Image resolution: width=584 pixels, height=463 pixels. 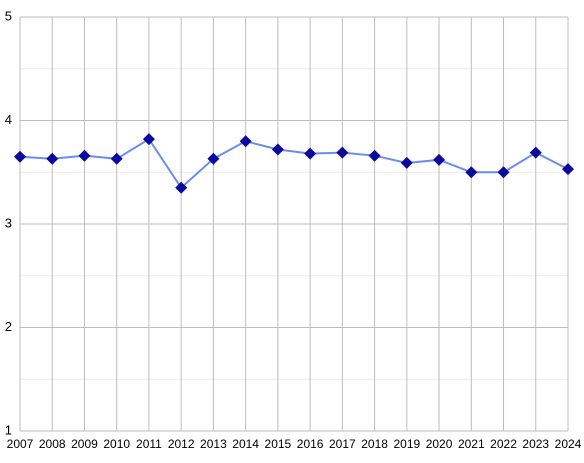 I want to click on x-tick-label: 2017, so click(x=342, y=444).